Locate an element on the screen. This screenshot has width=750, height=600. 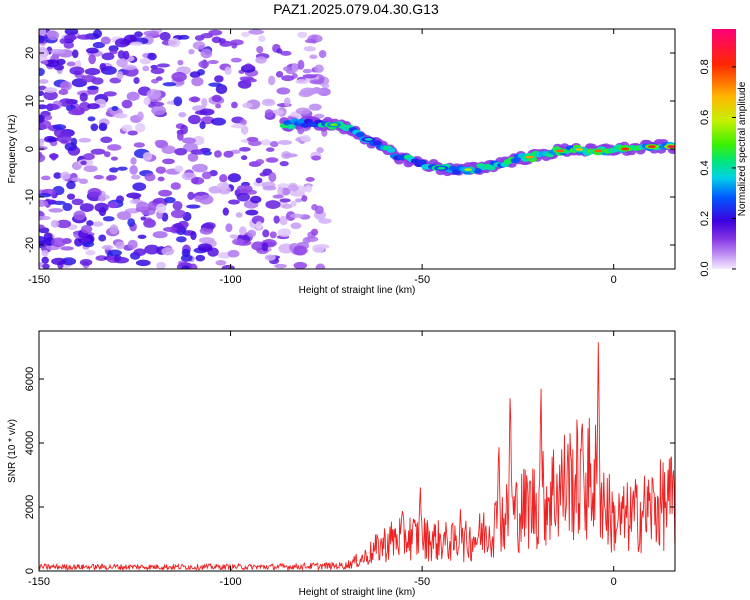
snr-y-tick-label: 4000 is located at coordinates (30, 443).